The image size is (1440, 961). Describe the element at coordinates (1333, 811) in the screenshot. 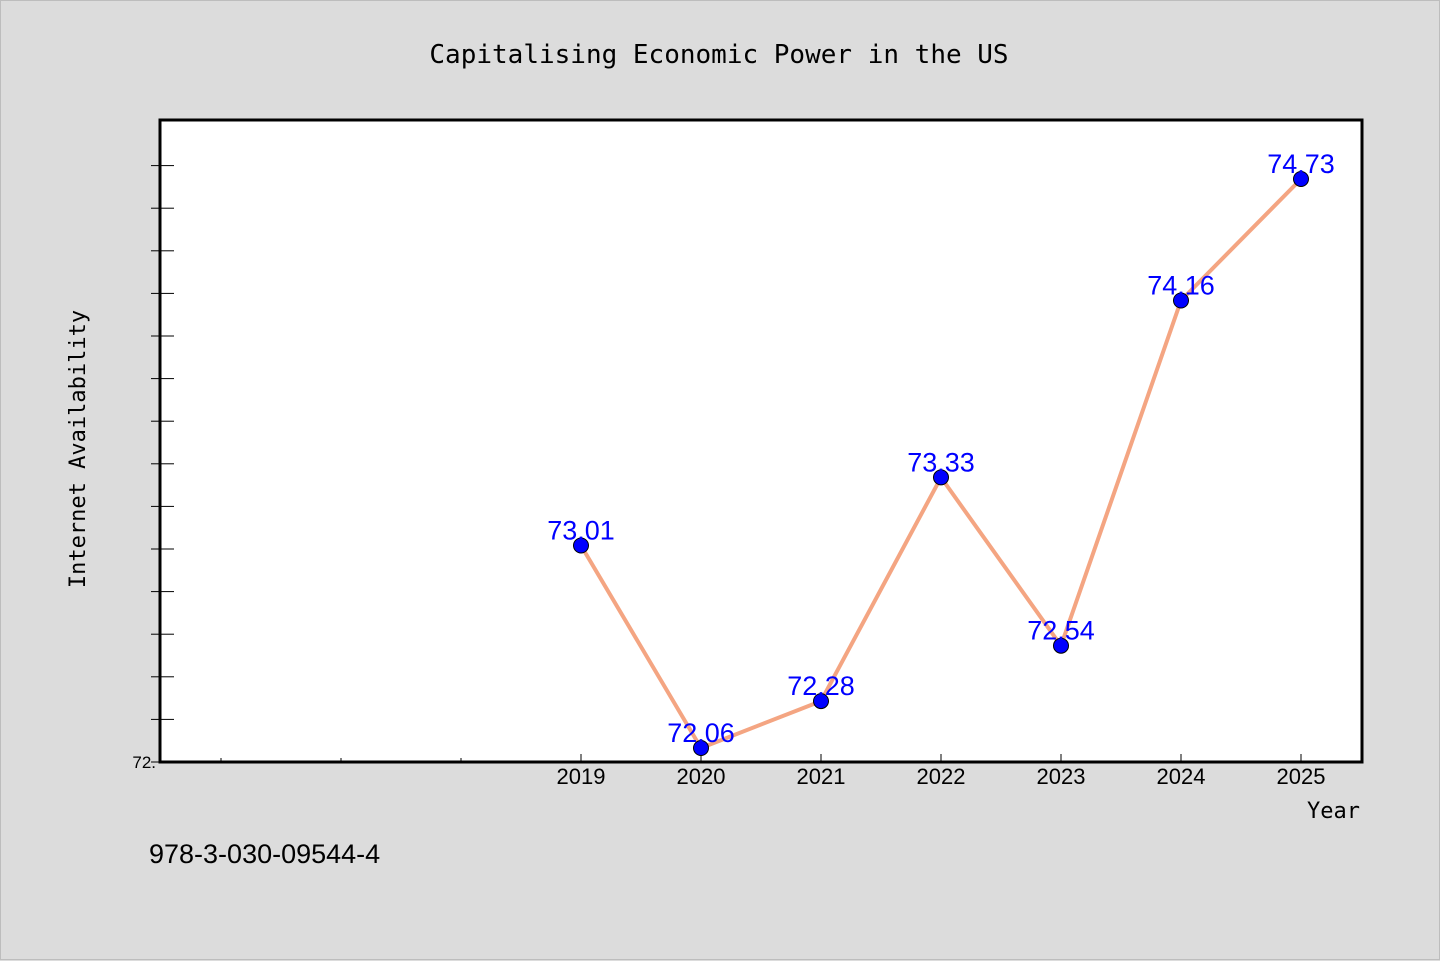

I see `x-axis-title: Year` at that location.